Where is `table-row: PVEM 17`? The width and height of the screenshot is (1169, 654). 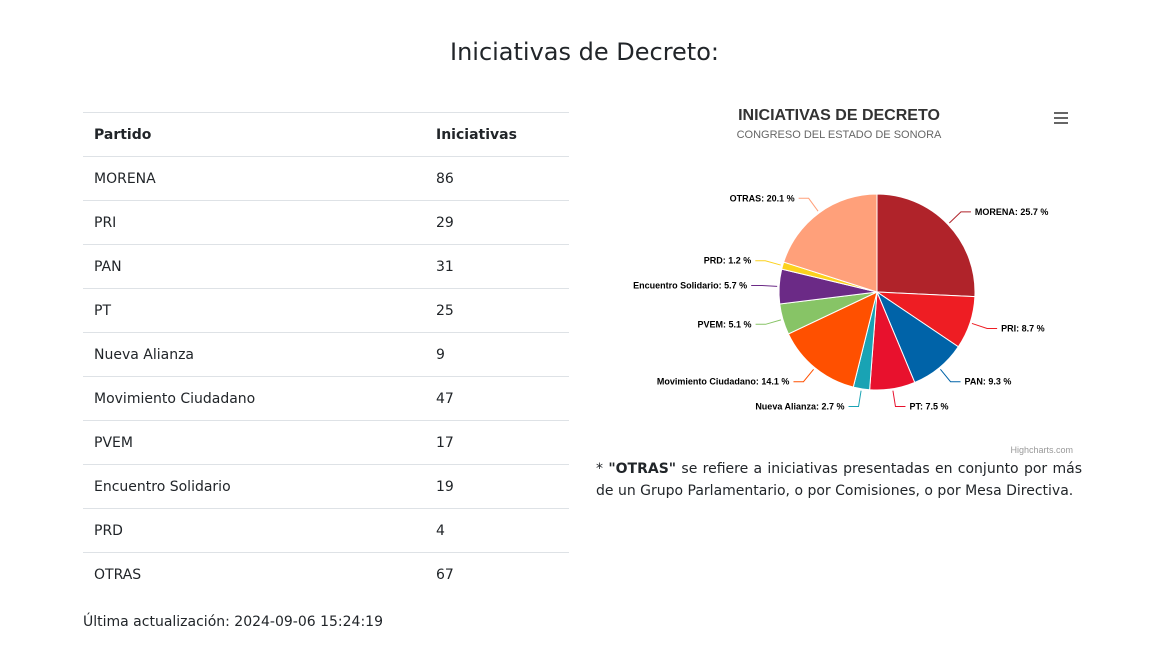
table-row: PVEM 17 is located at coordinates (326, 442).